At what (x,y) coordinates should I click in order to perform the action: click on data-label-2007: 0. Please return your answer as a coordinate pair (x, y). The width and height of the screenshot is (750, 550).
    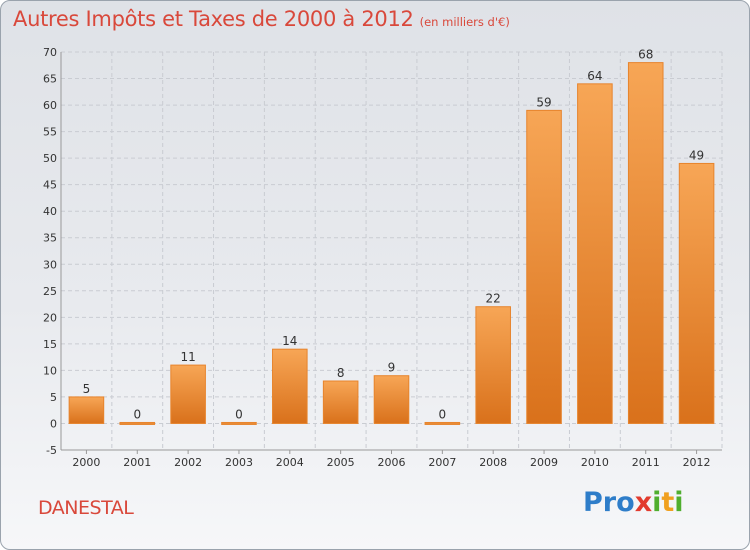
    Looking at the image, I should click on (443, 414).